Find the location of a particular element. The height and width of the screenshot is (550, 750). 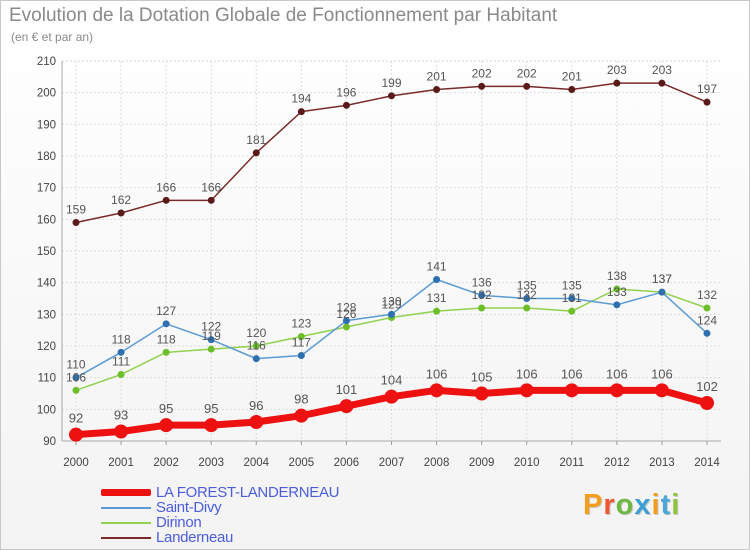

y-tick-label: 180 is located at coordinates (46, 157).